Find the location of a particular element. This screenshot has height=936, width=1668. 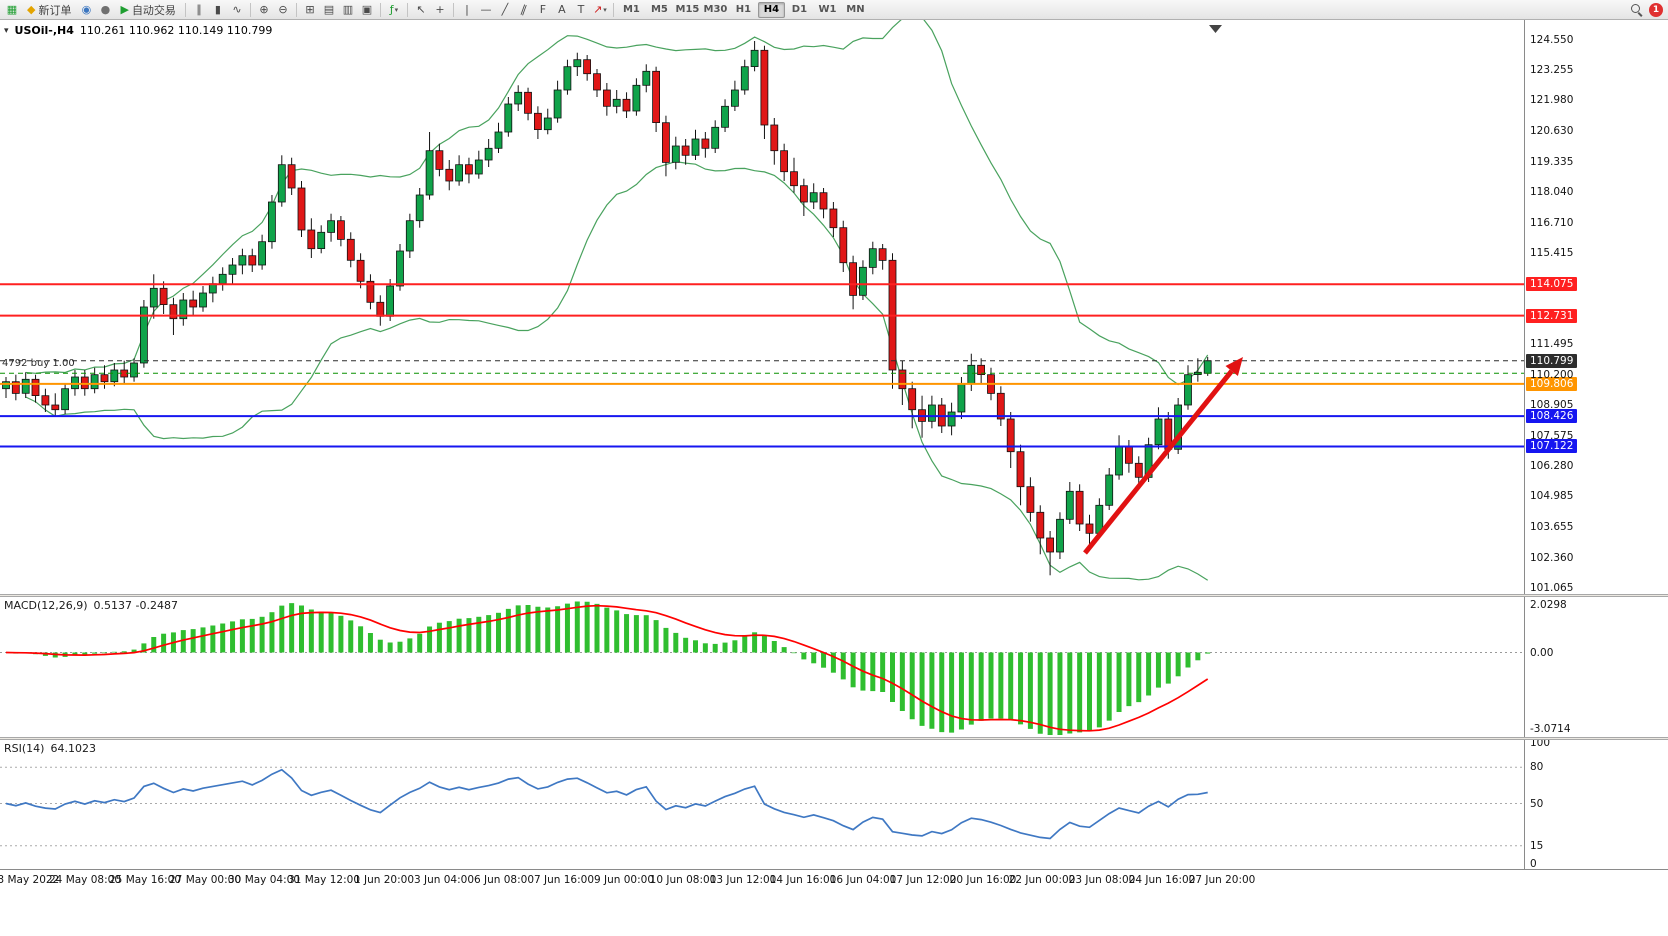

time-label: 13 Jun 12:00 is located at coordinates (743, 880).